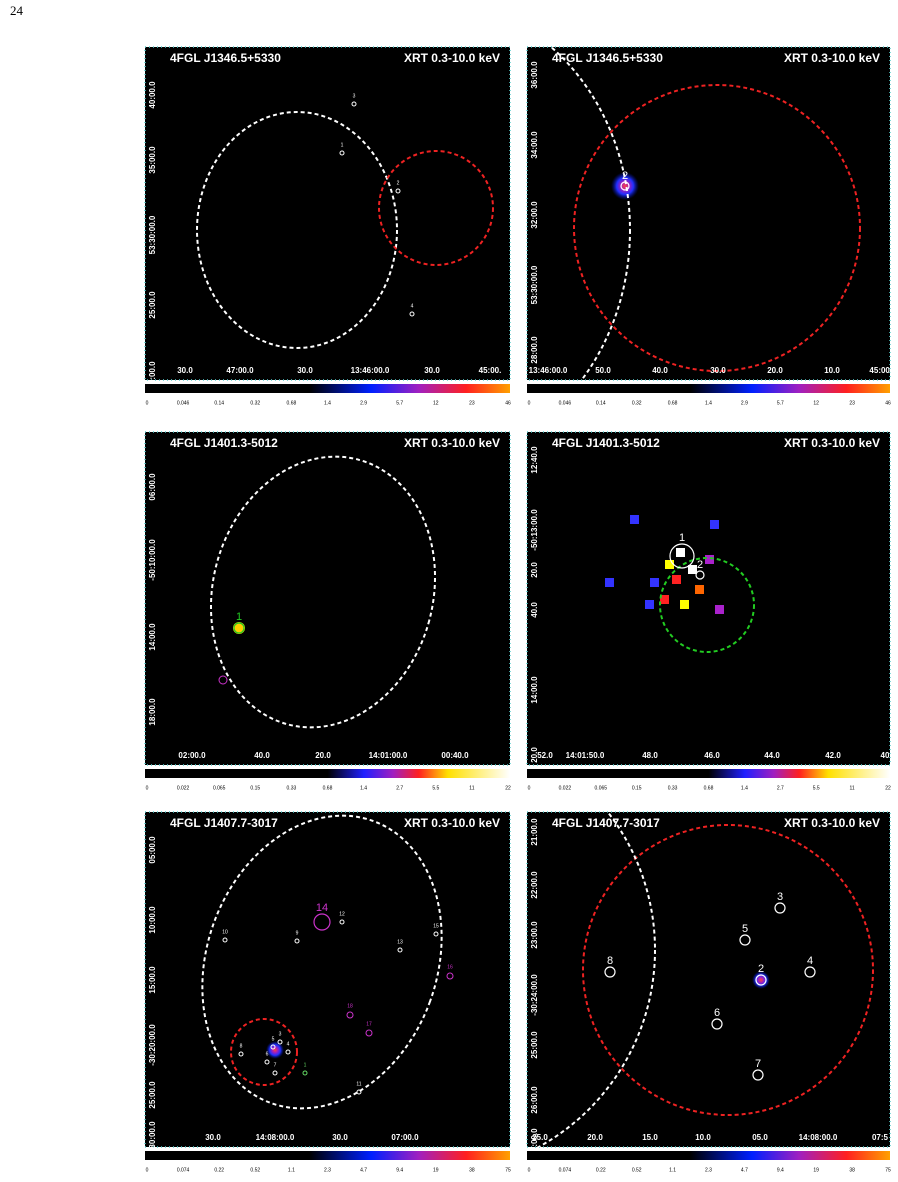 This screenshot has width=898, height=1182. What do you see at coordinates (152, 305) in the screenshot?
I see `y-tick-label: 25:00.0` at bounding box center [152, 305].